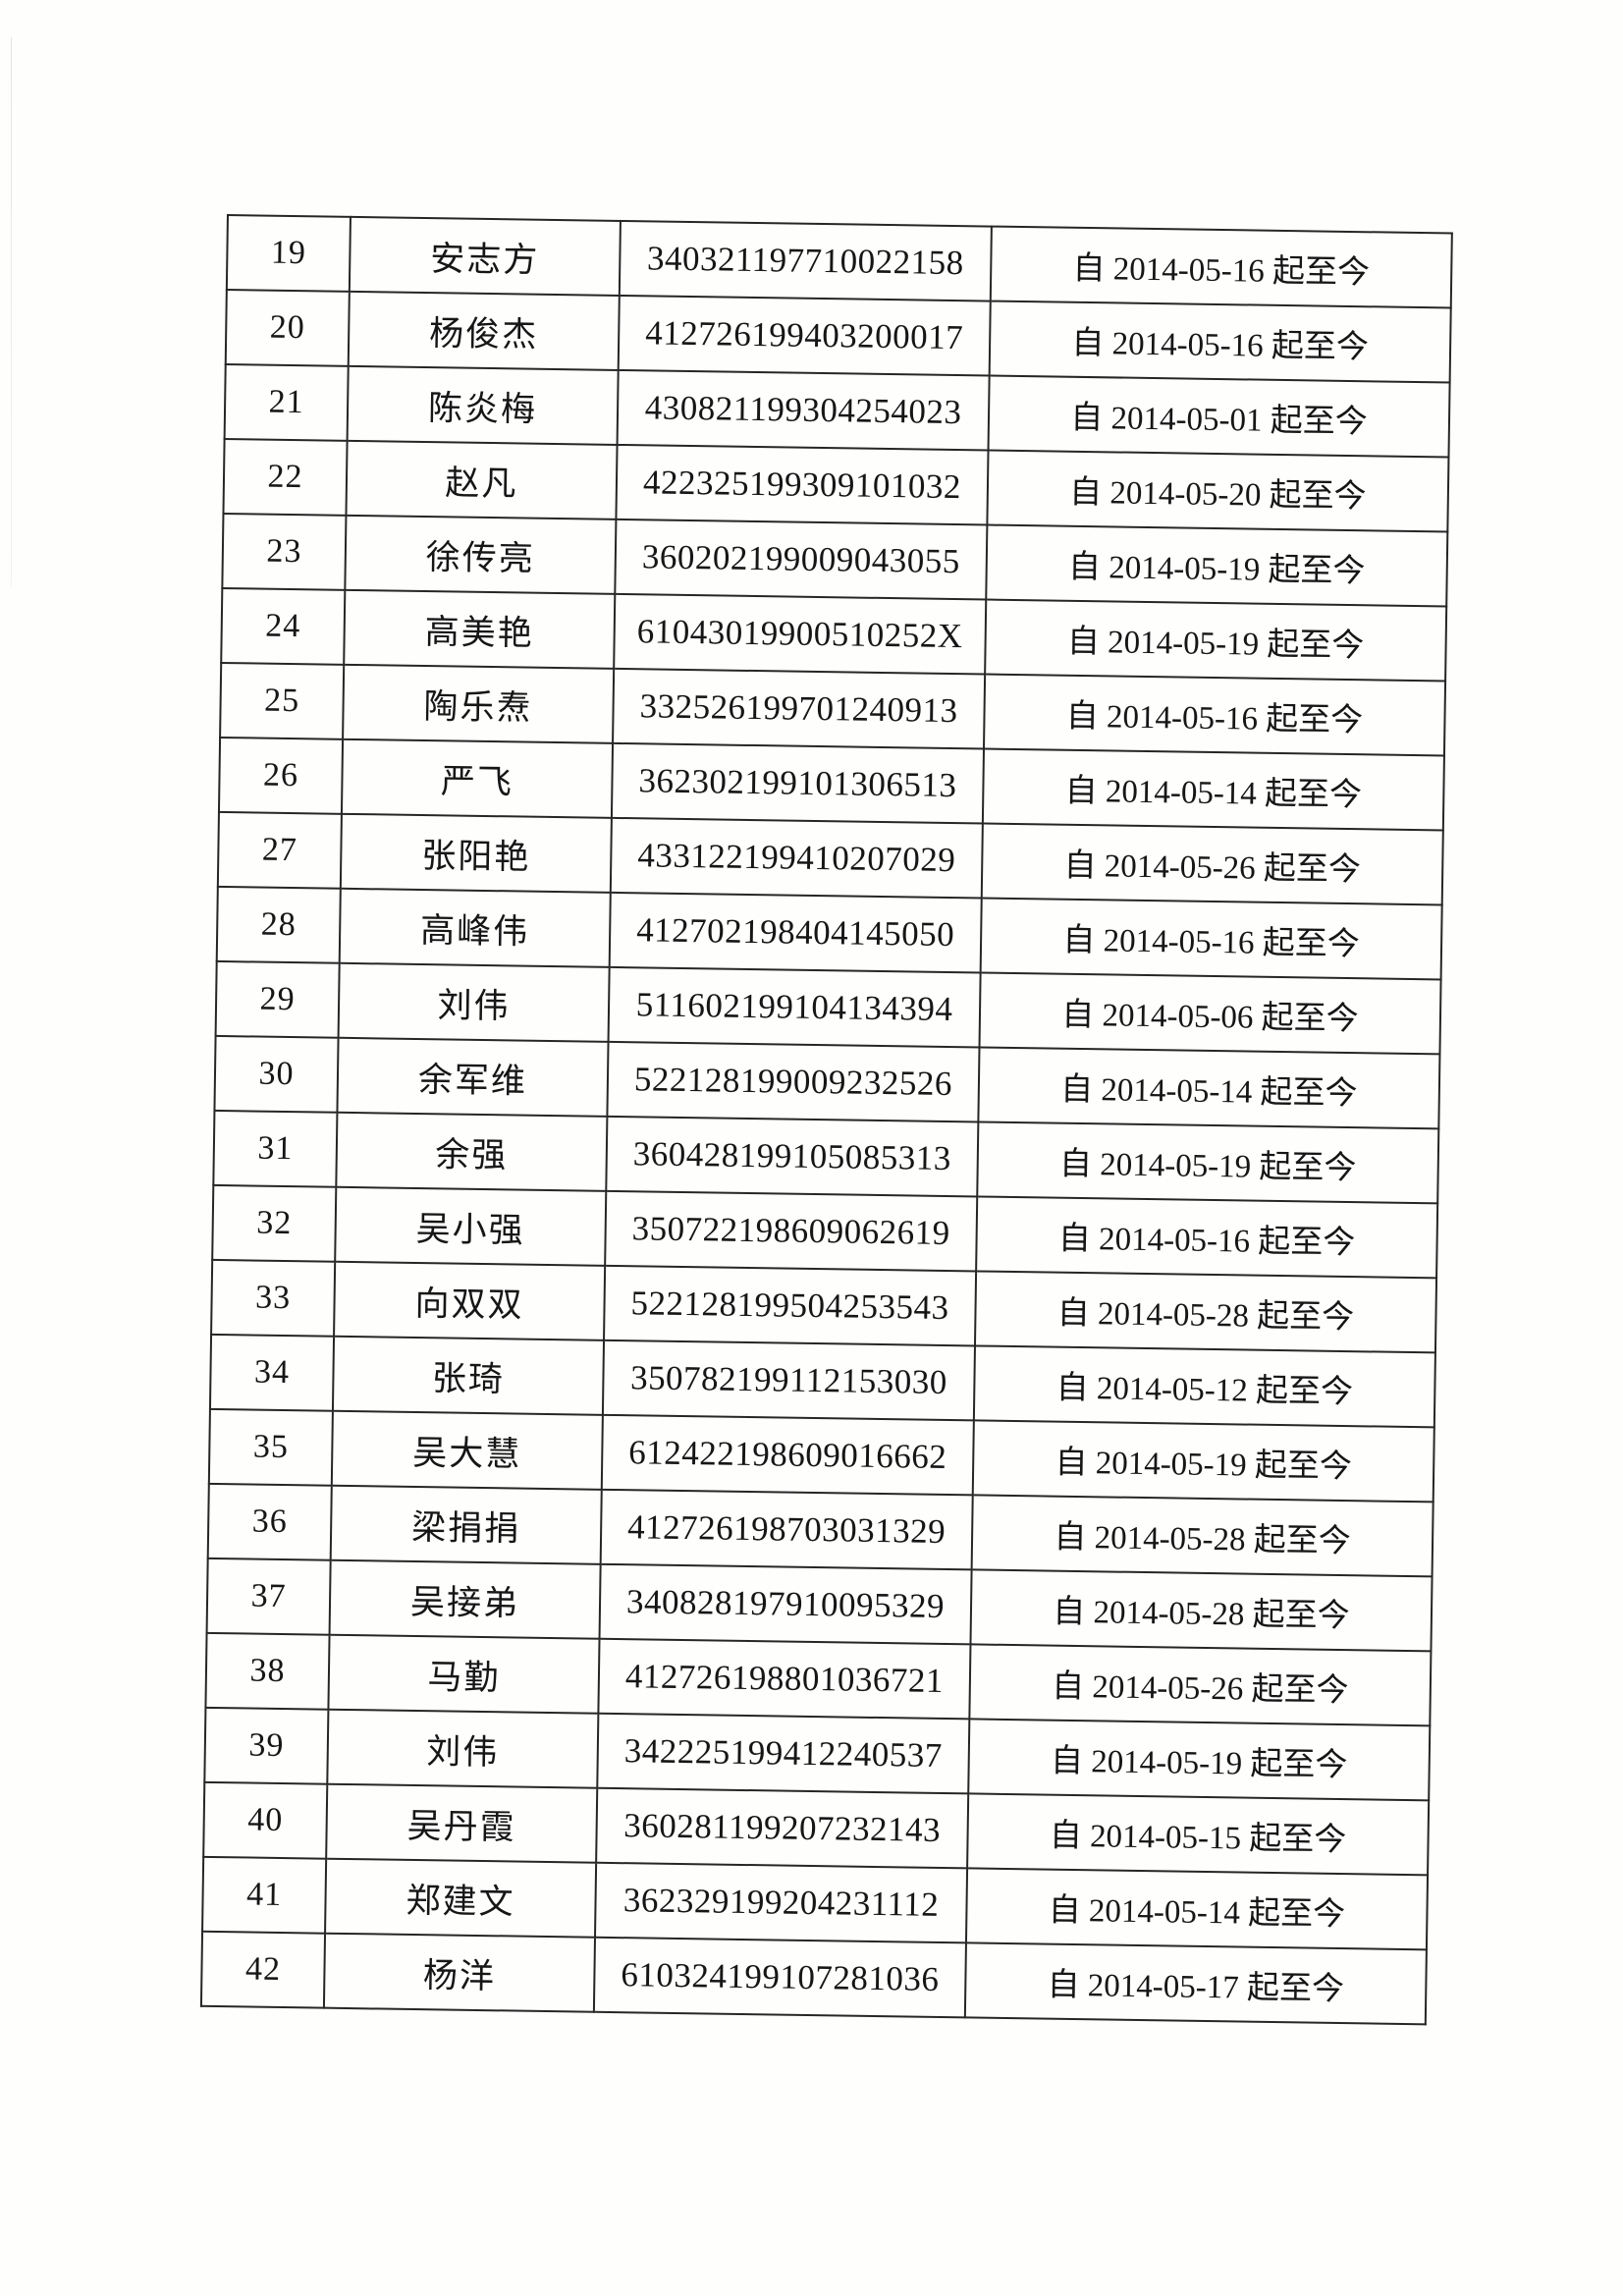 Image resolution: width=1623 pixels, height=2296 pixels. Describe the element at coordinates (275, 1148) in the screenshot. I see `row-index-cell: 31` at that location.